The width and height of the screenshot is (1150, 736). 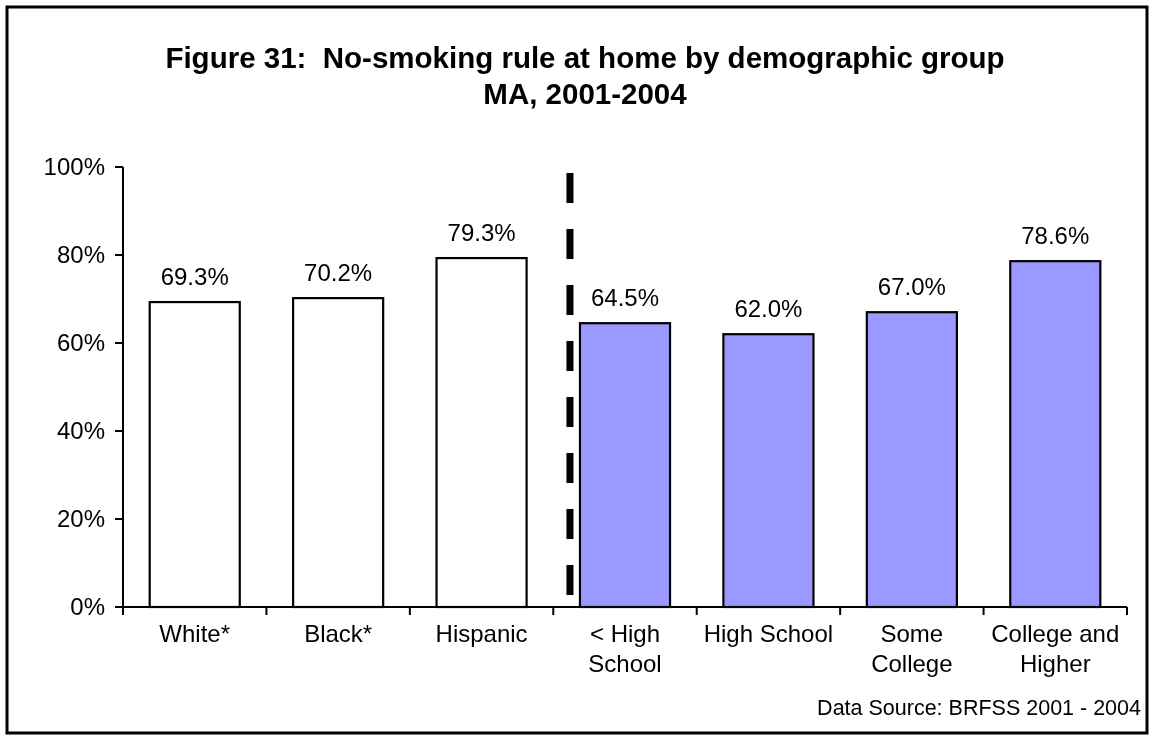 I want to click on data-label: 69.3%, so click(x=194, y=277).